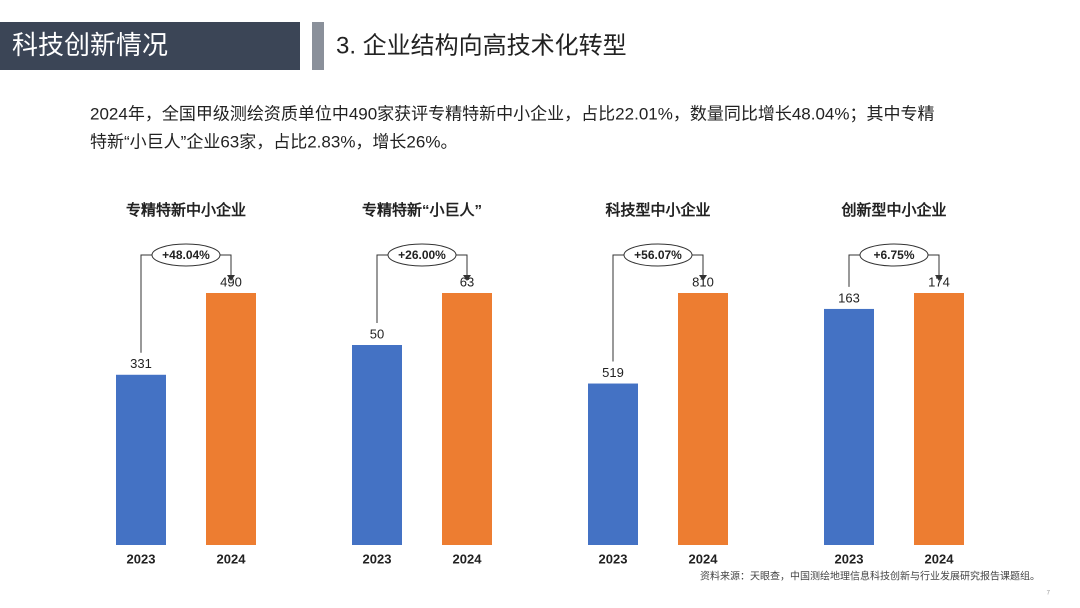 The height and width of the screenshot is (608, 1080). Describe the element at coordinates (422, 210) in the screenshot. I see `chart-title: 专精特新“小巨人”` at that location.